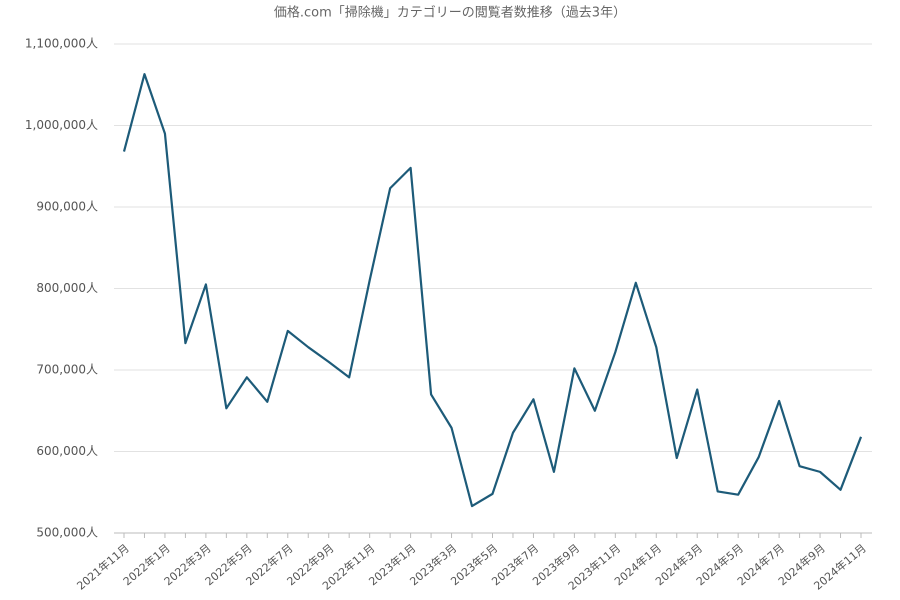 The image size is (900, 600). I want to click on x-tick-label: 2021年11月, so click(103, 567).